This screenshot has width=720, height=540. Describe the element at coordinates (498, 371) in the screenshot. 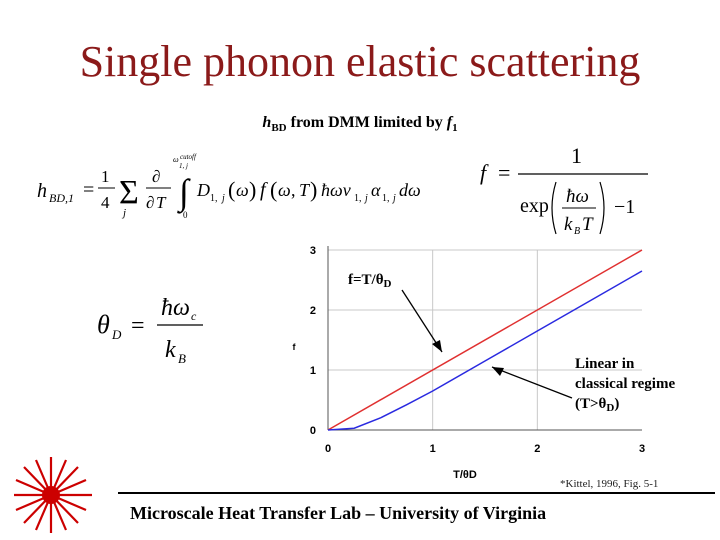

I see `annotation-right-arrowhead` at that location.